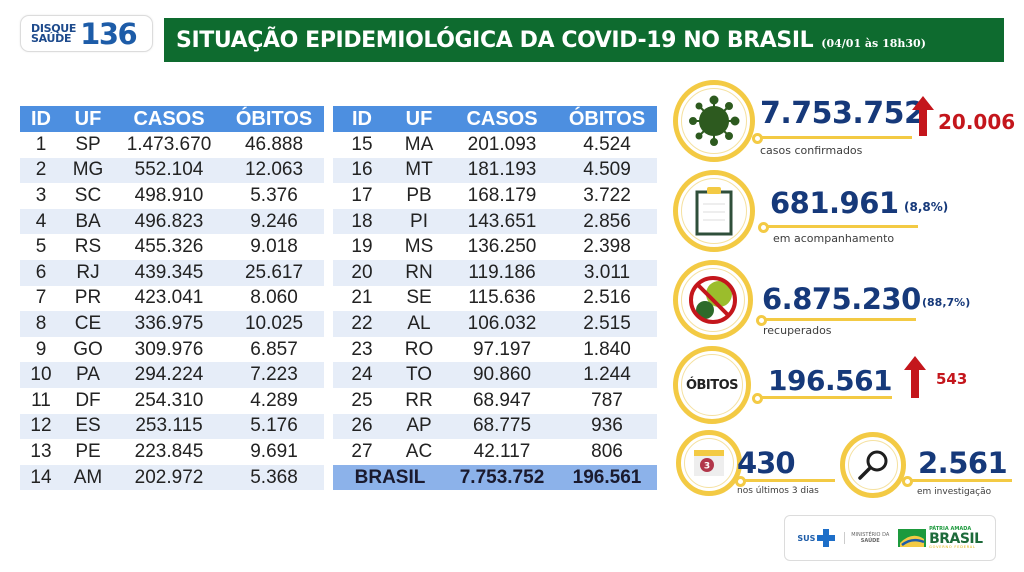 The width and height of the screenshot is (1024, 572). What do you see at coordinates (41, 247) in the screenshot?
I see `cell-id: 5` at bounding box center [41, 247].